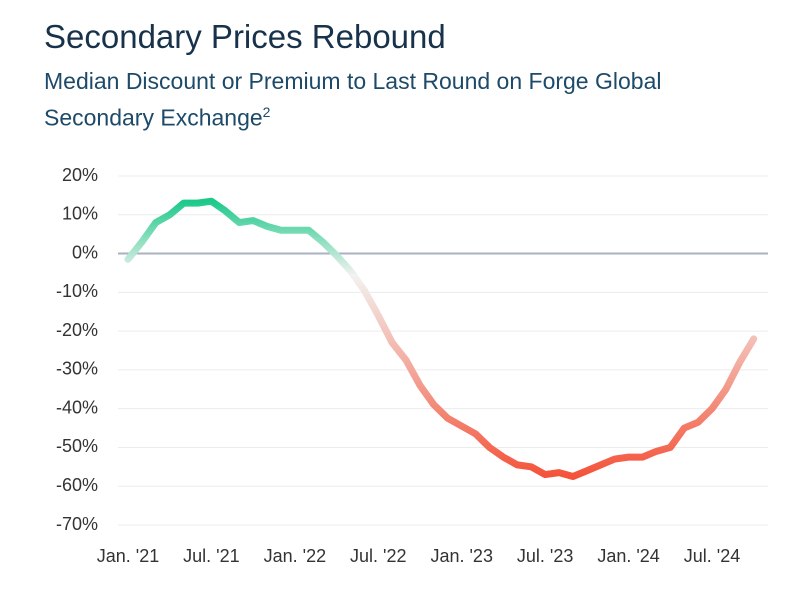  What do you see at coordinates (378, 556) in the screenshot?
I see `x-tick-label: Jul. '22` at bounding box center [378, 556].